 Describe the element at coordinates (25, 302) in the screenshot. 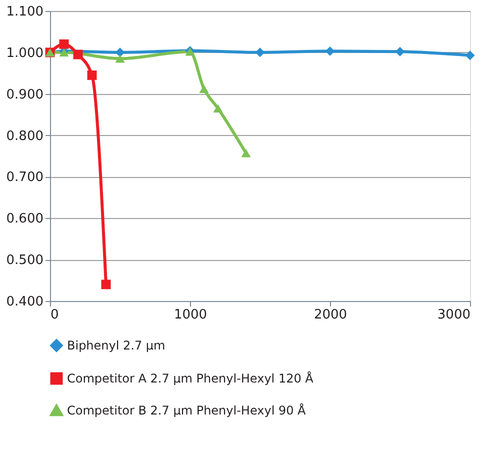

I see `y-tick-label: 0.400` at that location.